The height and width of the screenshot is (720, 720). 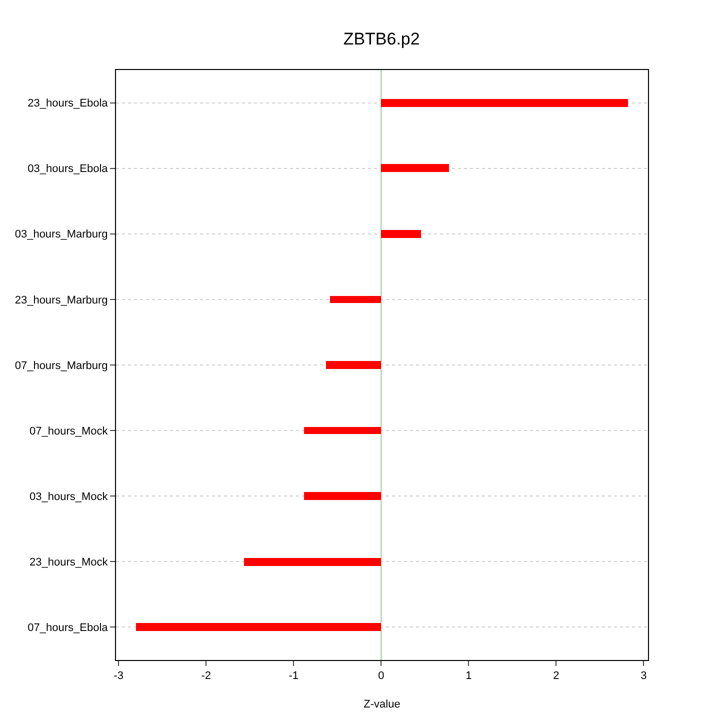 I want to click on y-tick-label: 07_hours_Marburg, so click(x=61, y=366).